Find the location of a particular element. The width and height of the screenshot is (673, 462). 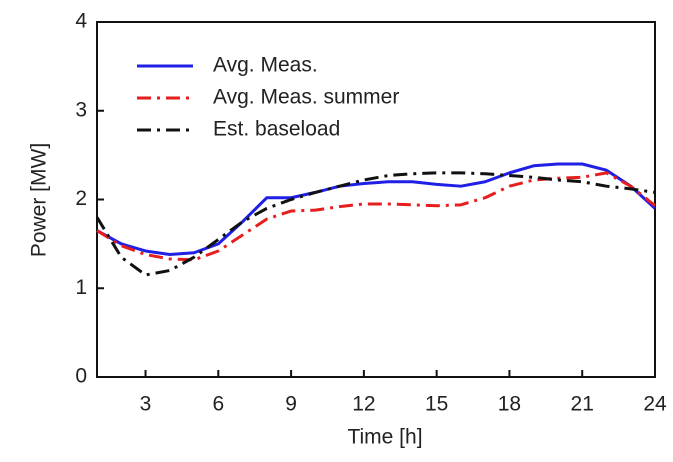

y-tick-label: 0 is located at coordinates (81, 376).